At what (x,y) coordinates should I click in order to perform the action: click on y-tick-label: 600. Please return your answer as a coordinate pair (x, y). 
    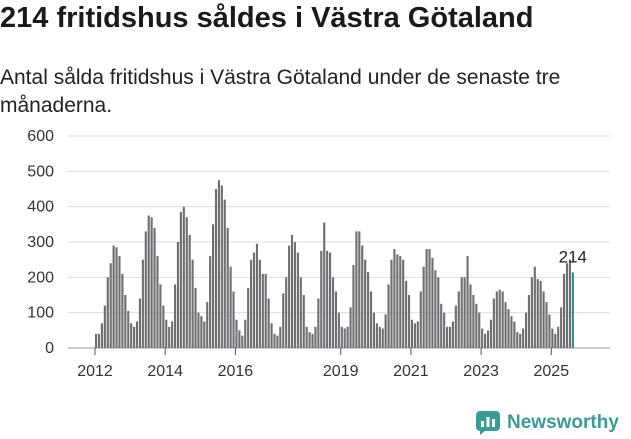
    Looking at the image, I should click on (40, 136).